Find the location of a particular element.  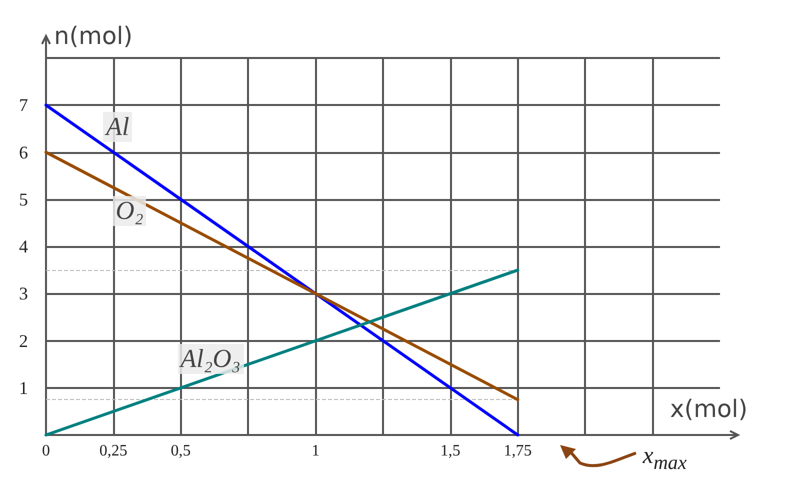

series-label: Al₂O₃ is located at coordinates (211, 359).